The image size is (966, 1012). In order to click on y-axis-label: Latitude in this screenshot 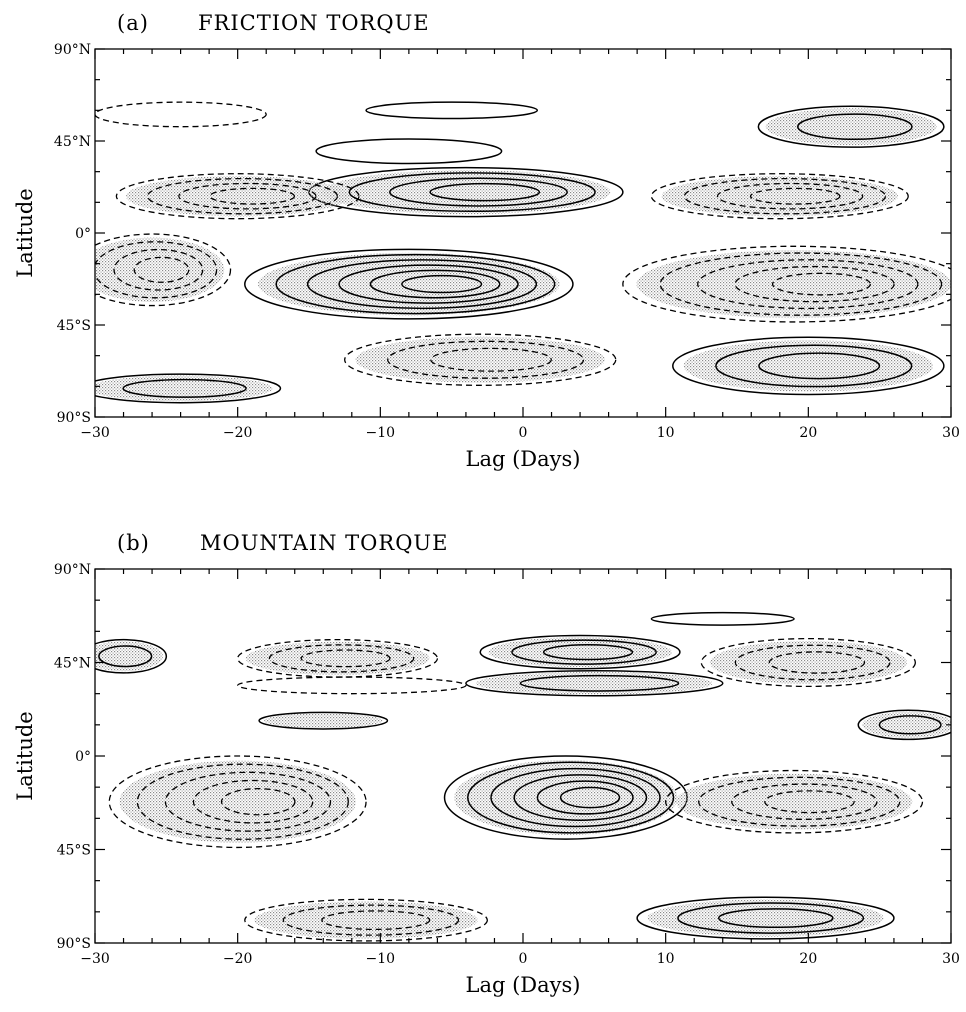, I will do `click(25, 232)`.